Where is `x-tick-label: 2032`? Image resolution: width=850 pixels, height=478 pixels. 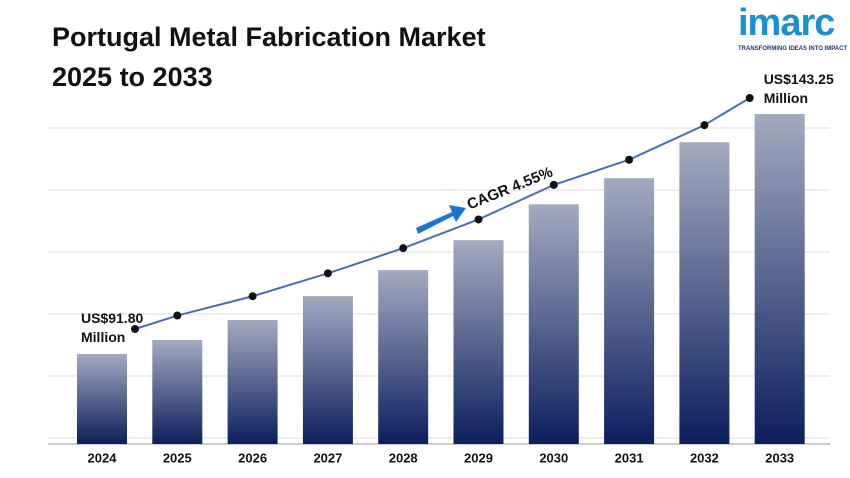 x-tick-label: 2032 is located at coordinates (704, 457).